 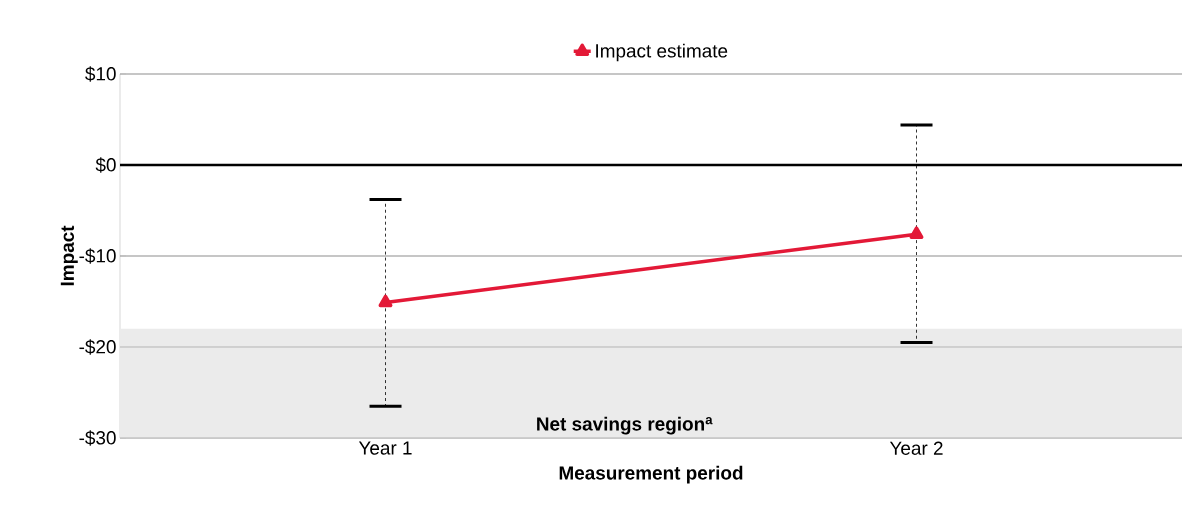 What do you see at coordinates (105, 165) in the screenshot?
I see `y-tick-label: $0` at bounding box center [105, 165].